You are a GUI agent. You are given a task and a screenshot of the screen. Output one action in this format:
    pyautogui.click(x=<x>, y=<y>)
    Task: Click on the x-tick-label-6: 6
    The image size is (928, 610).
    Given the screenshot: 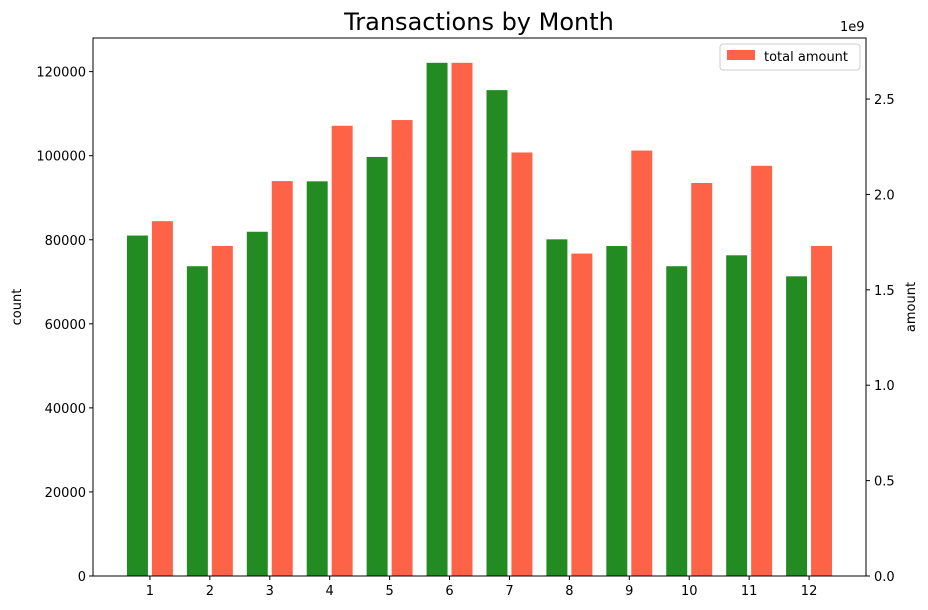 What is the action you would take?
    pyautogui.click(x=449, y=591)
    